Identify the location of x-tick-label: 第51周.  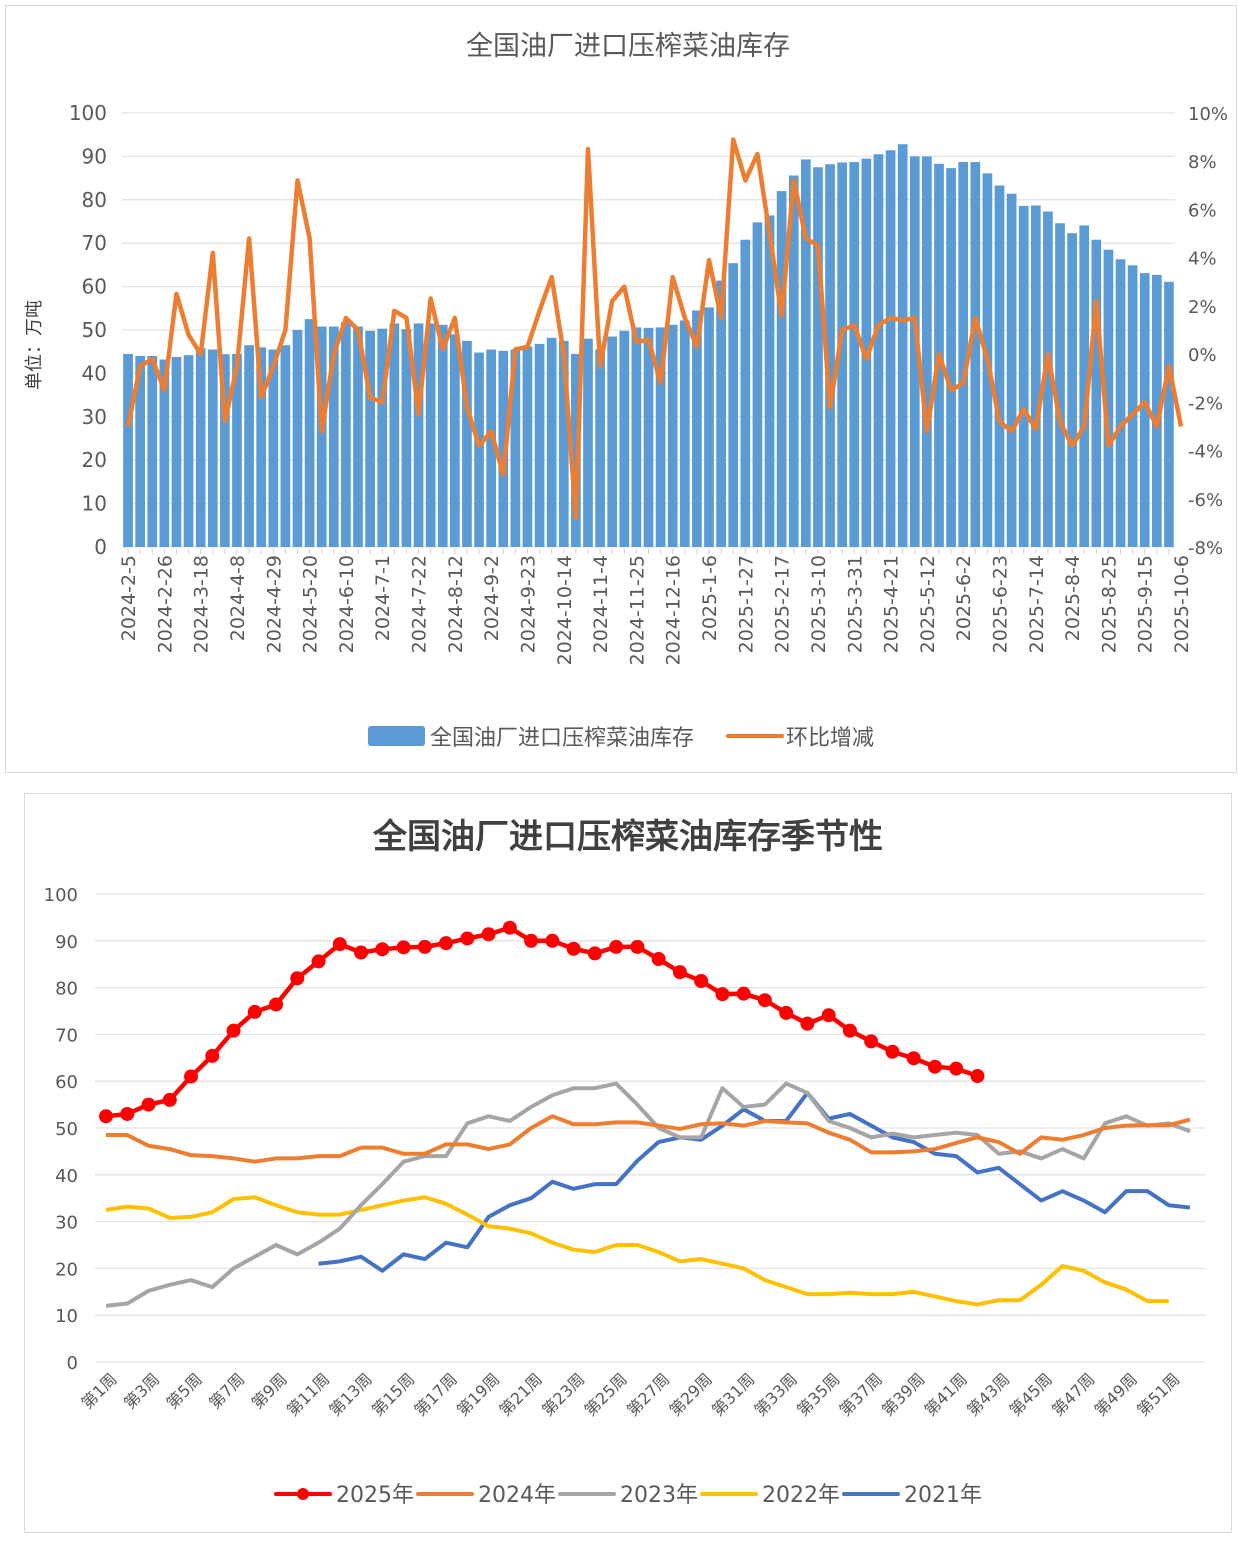
(1158, 1394).